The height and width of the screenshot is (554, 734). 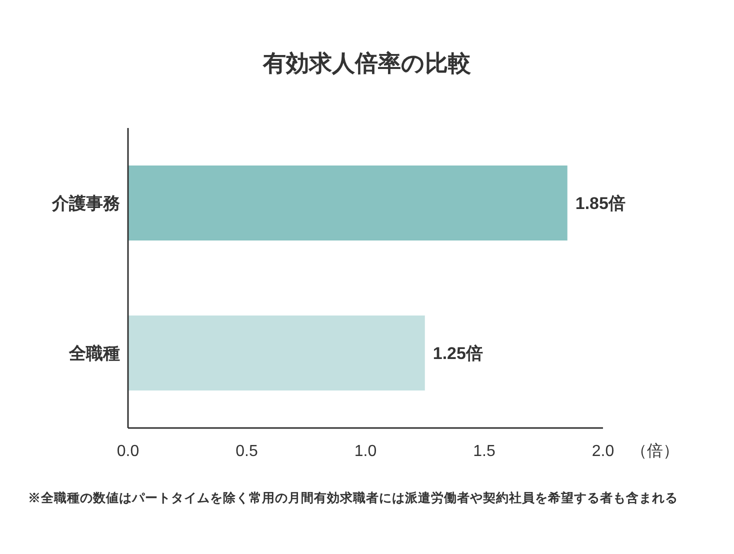 I want to click on x-tick-label: 1.0, so click(x=365, y=451).